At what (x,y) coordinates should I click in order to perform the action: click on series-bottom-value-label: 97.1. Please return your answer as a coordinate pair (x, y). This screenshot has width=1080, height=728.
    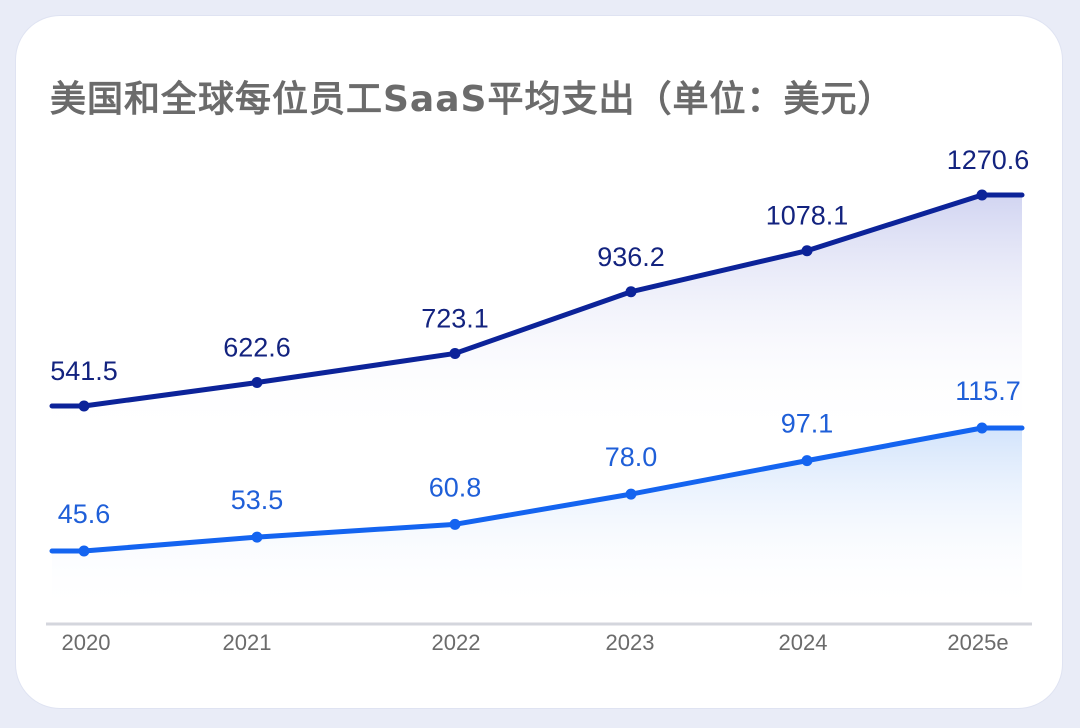
    Looking at the image, I should click on (807, 424).